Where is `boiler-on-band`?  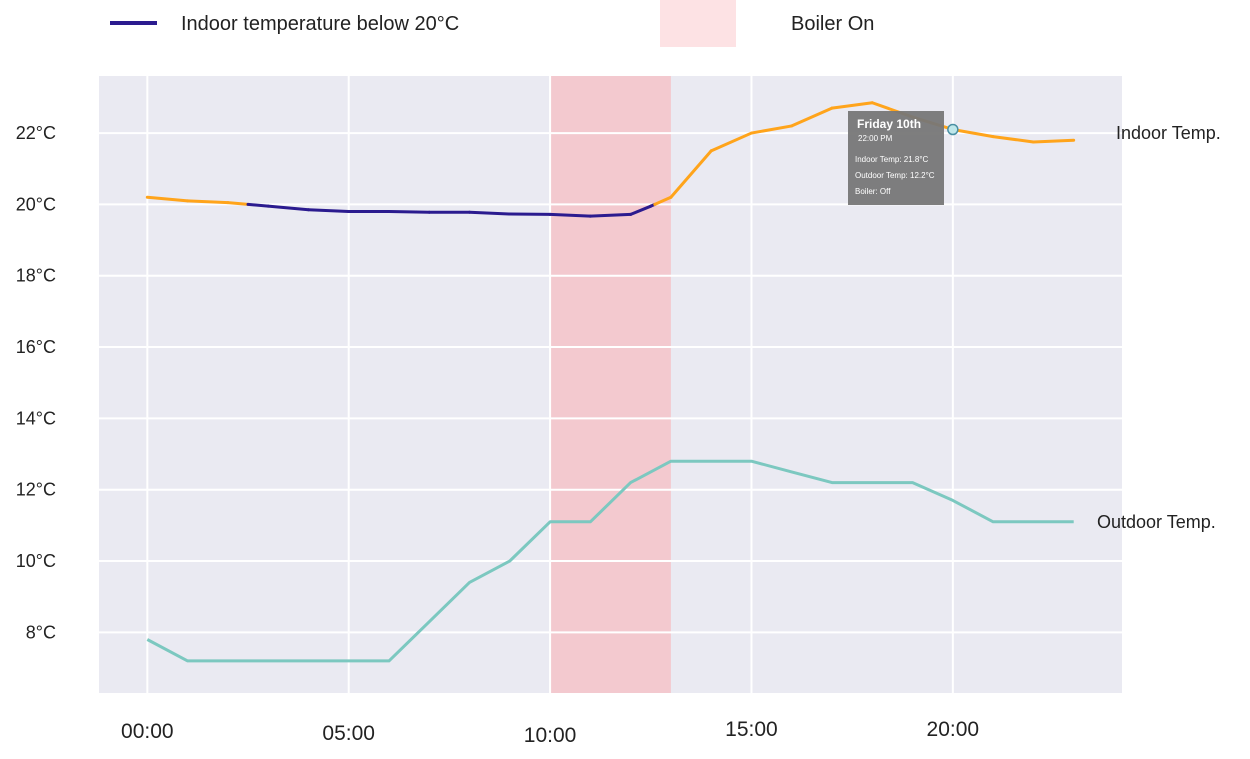 boiler-on-band is located at coordinates (610, 384).